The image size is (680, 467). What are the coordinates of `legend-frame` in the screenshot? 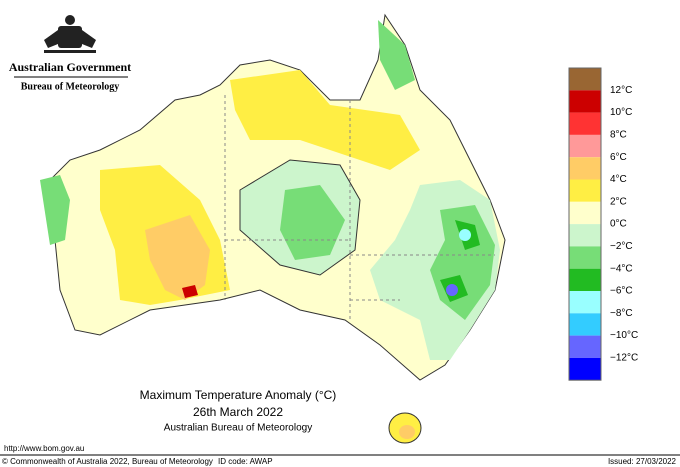 It's located at (585, 224).